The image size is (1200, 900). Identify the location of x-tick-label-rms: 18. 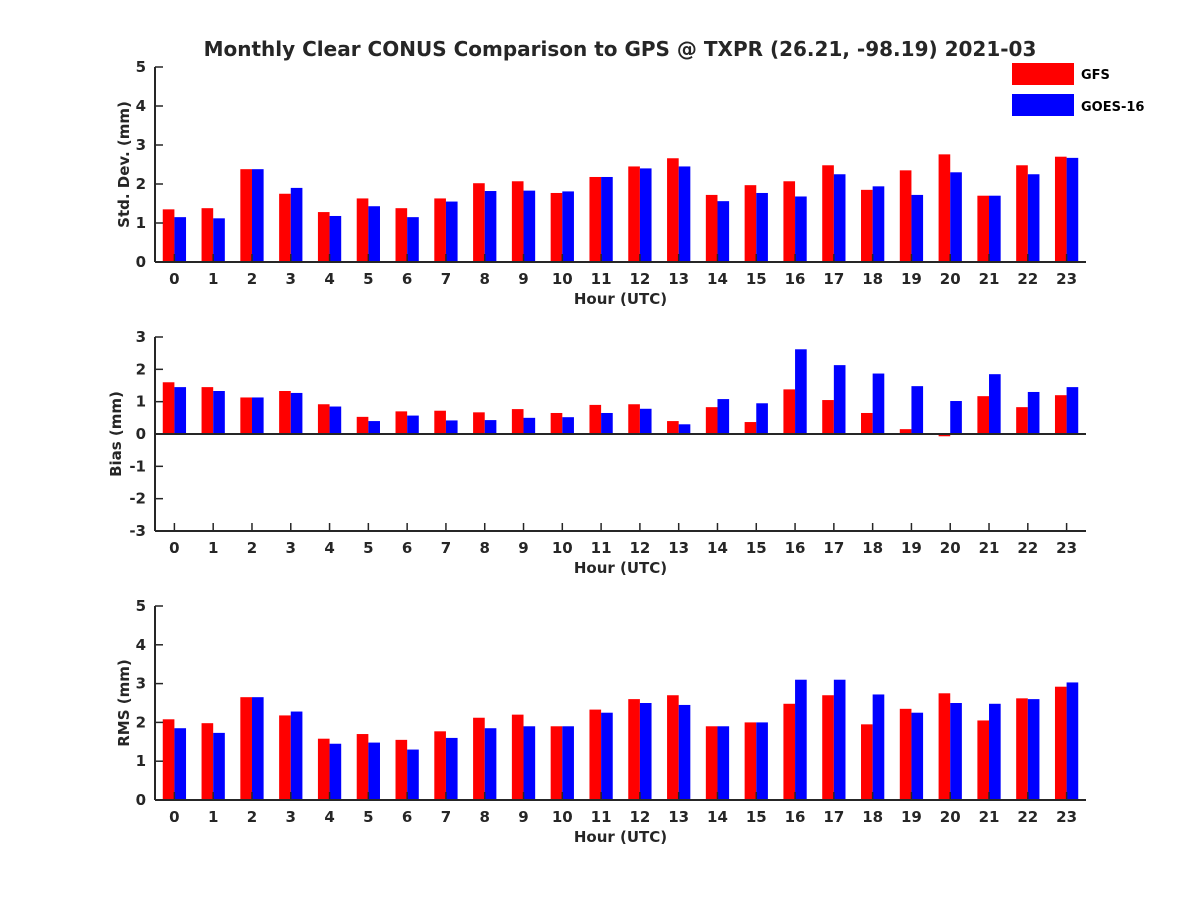
(872, 817).